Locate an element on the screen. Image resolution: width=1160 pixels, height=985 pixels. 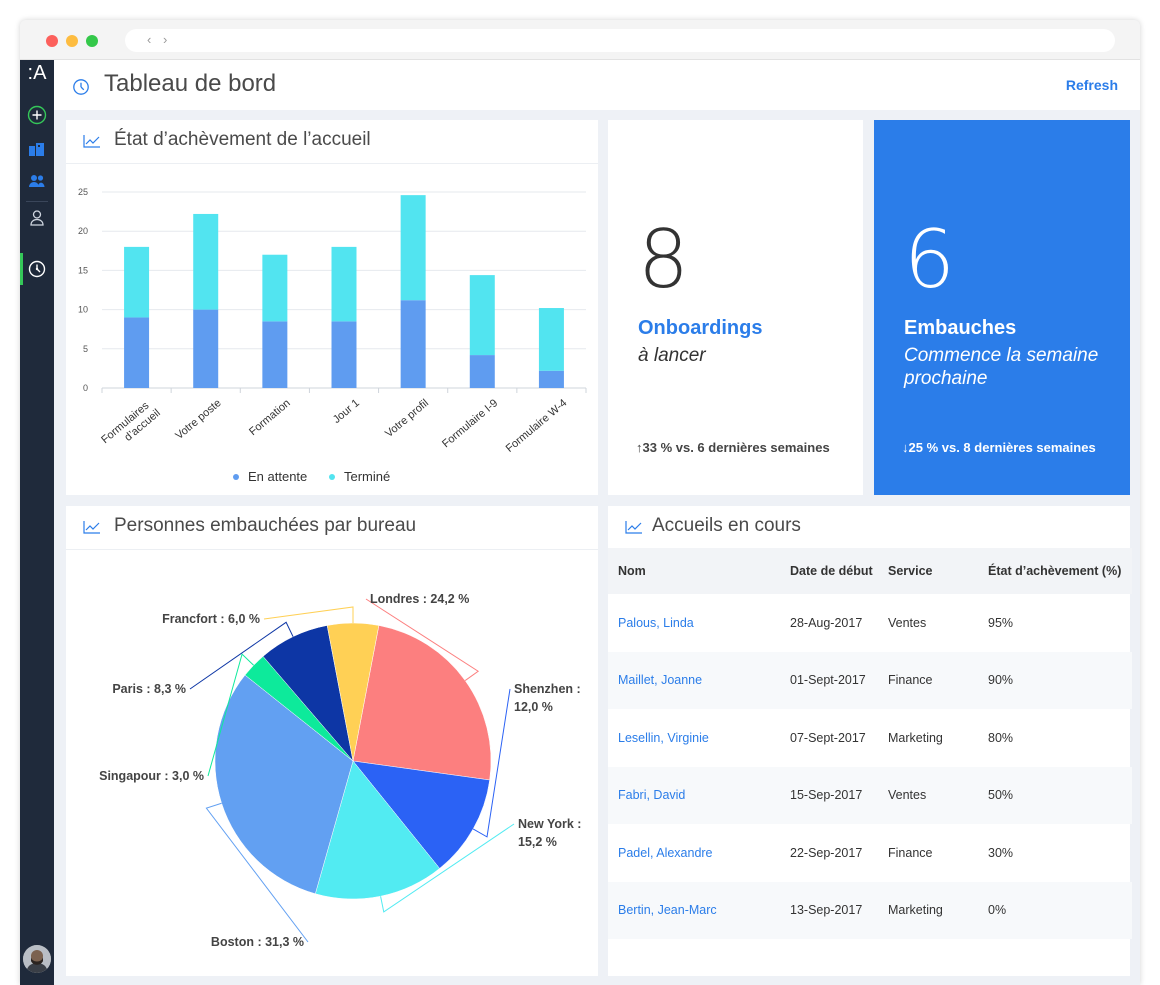
user-avatar is located at coordinates (37, 959).